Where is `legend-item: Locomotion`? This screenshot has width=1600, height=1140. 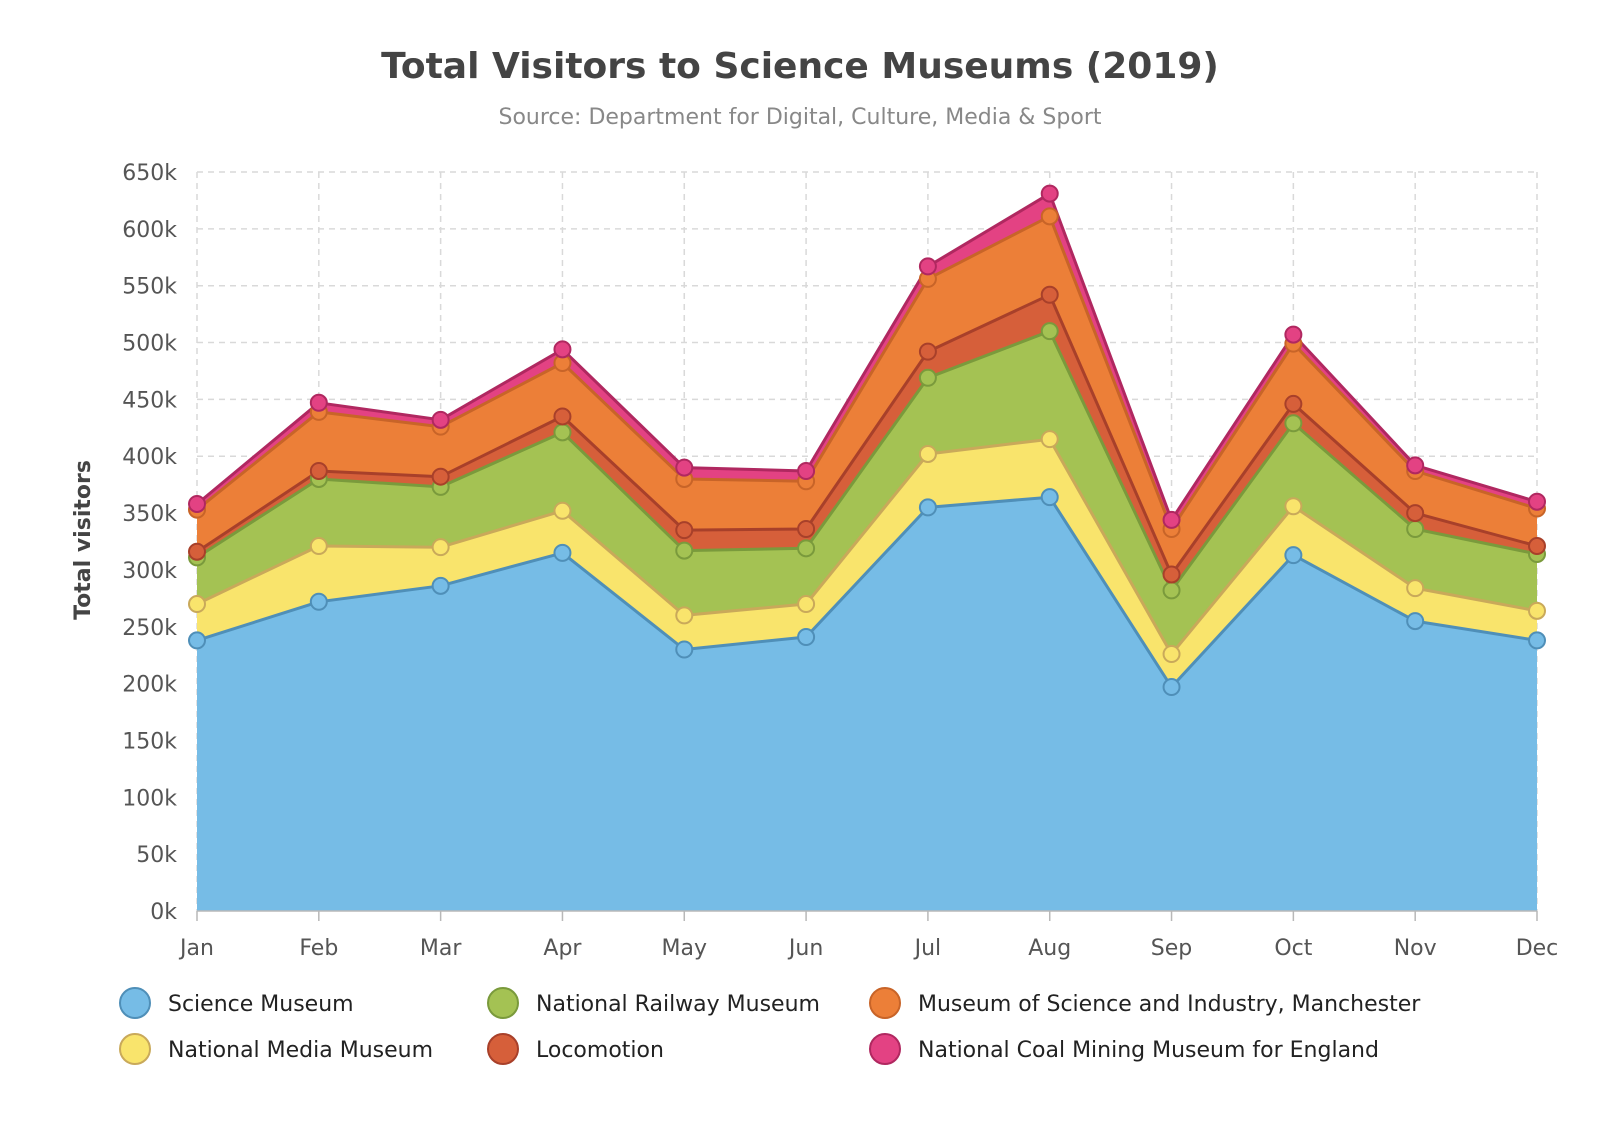 legend-item: Locomotion is located at coordinates (575, 1049).